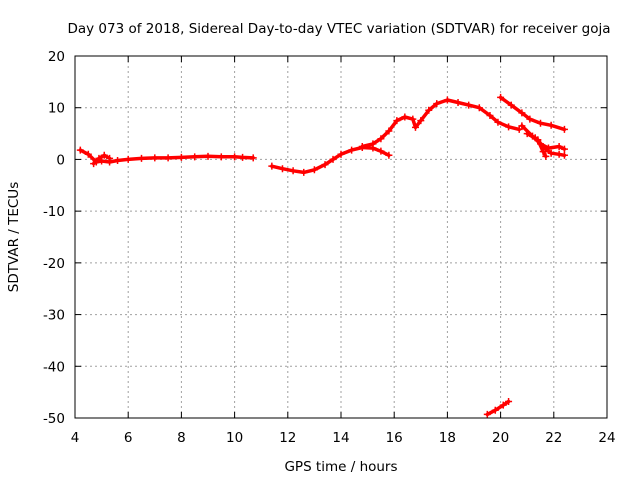 This screenshot has width=640, height=480. I want to click on x-axis-label: GPS time / hours, so click(340, 467).